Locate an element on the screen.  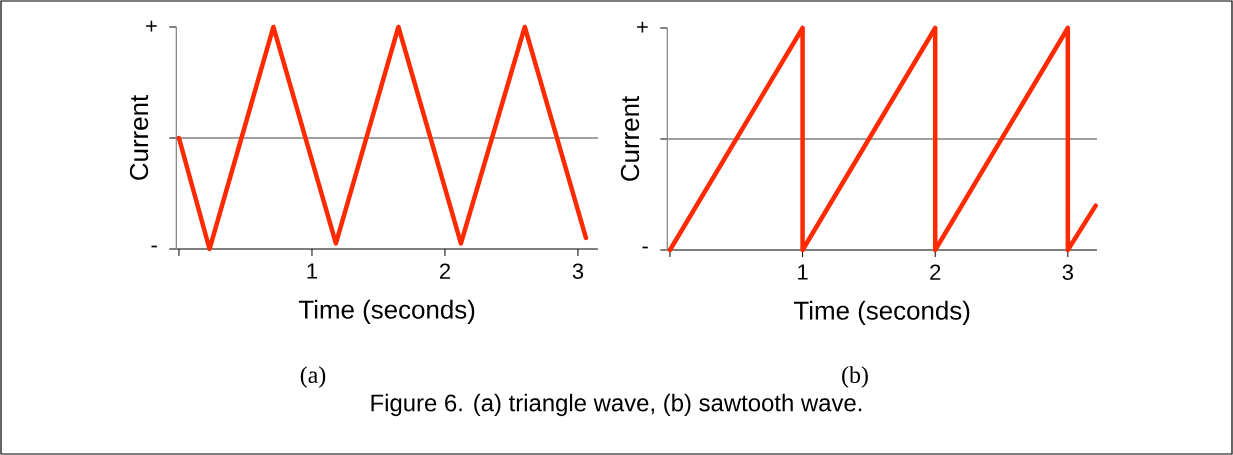
caption: Figure 6. (a) triangle wave, (b) sawtooth wave. is located at coordinates (616, 405).